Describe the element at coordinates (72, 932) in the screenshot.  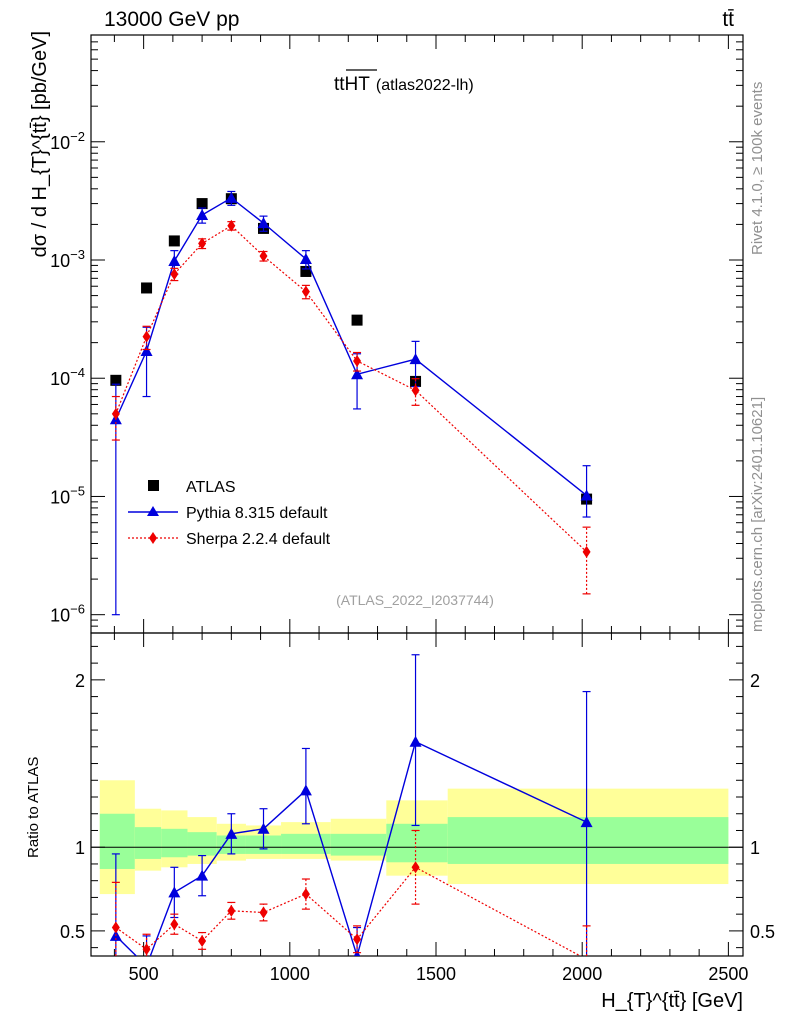
I see `ratio-y-tick-label: 0.5` at that location.